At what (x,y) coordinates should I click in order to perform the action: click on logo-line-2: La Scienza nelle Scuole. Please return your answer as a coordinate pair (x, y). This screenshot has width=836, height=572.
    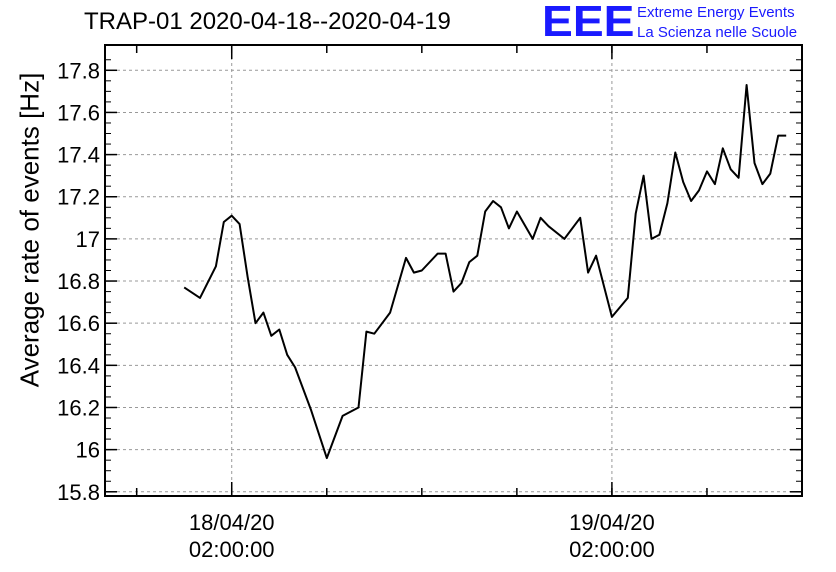
    Looking at the image, I should click on (717, 32).